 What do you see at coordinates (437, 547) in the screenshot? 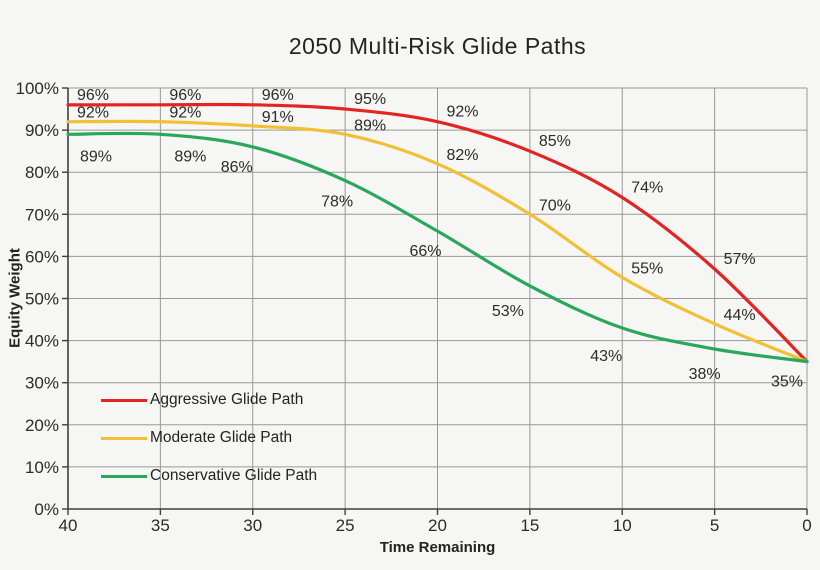
I see `x-axis-title: Time Remaining` at bounding box center [437, 547].